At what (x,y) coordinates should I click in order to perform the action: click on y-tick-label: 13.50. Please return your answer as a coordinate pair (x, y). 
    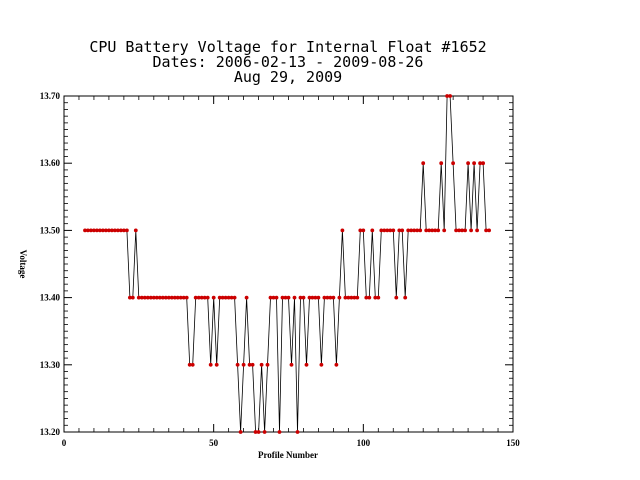
    Looking at the image, I should click on (50, 230).